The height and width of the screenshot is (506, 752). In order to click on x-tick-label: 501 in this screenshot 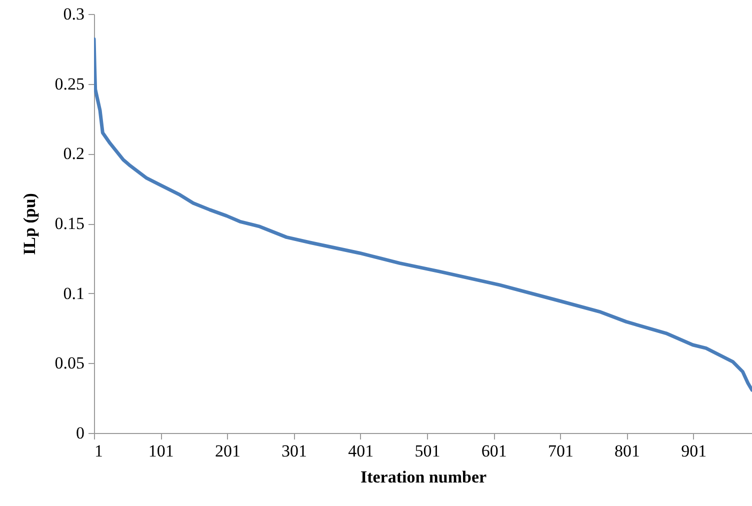, I will do `click(427, 451)`.